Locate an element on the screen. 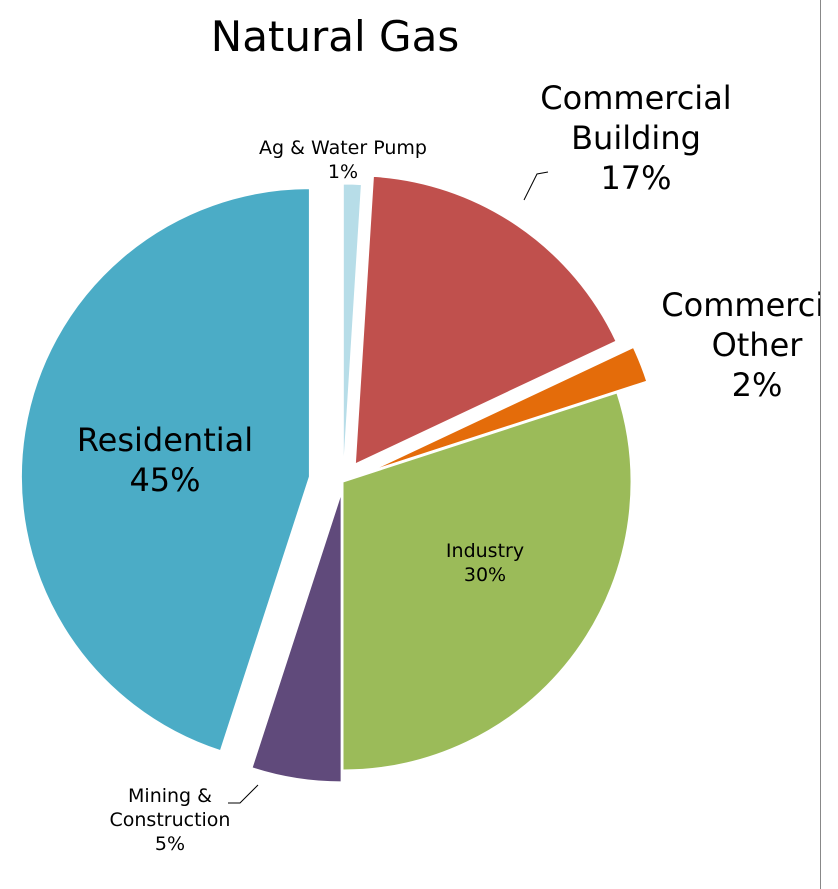 The image size is (838, 889). slice-label: Mining & Construction 5% is located at coordinates (170, 820).